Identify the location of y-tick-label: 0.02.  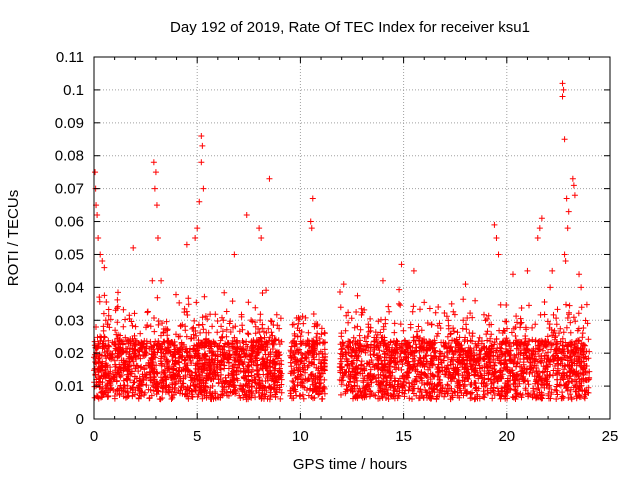
(69, 353).